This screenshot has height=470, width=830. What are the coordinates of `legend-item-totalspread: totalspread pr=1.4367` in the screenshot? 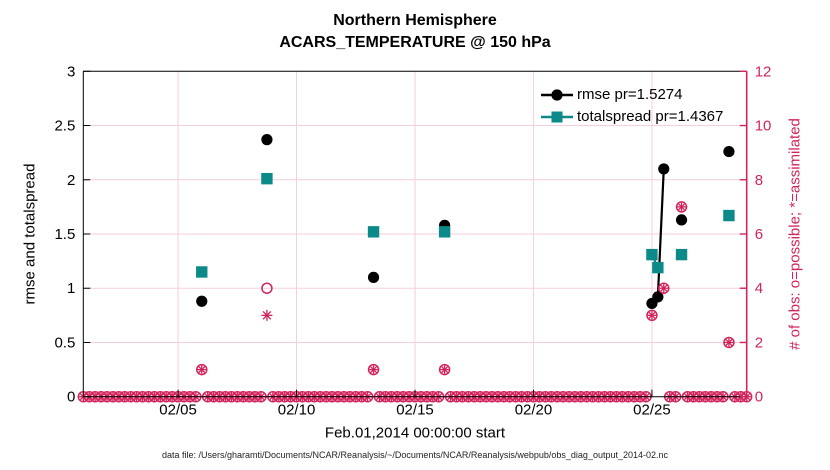 It's located at (631, 116).